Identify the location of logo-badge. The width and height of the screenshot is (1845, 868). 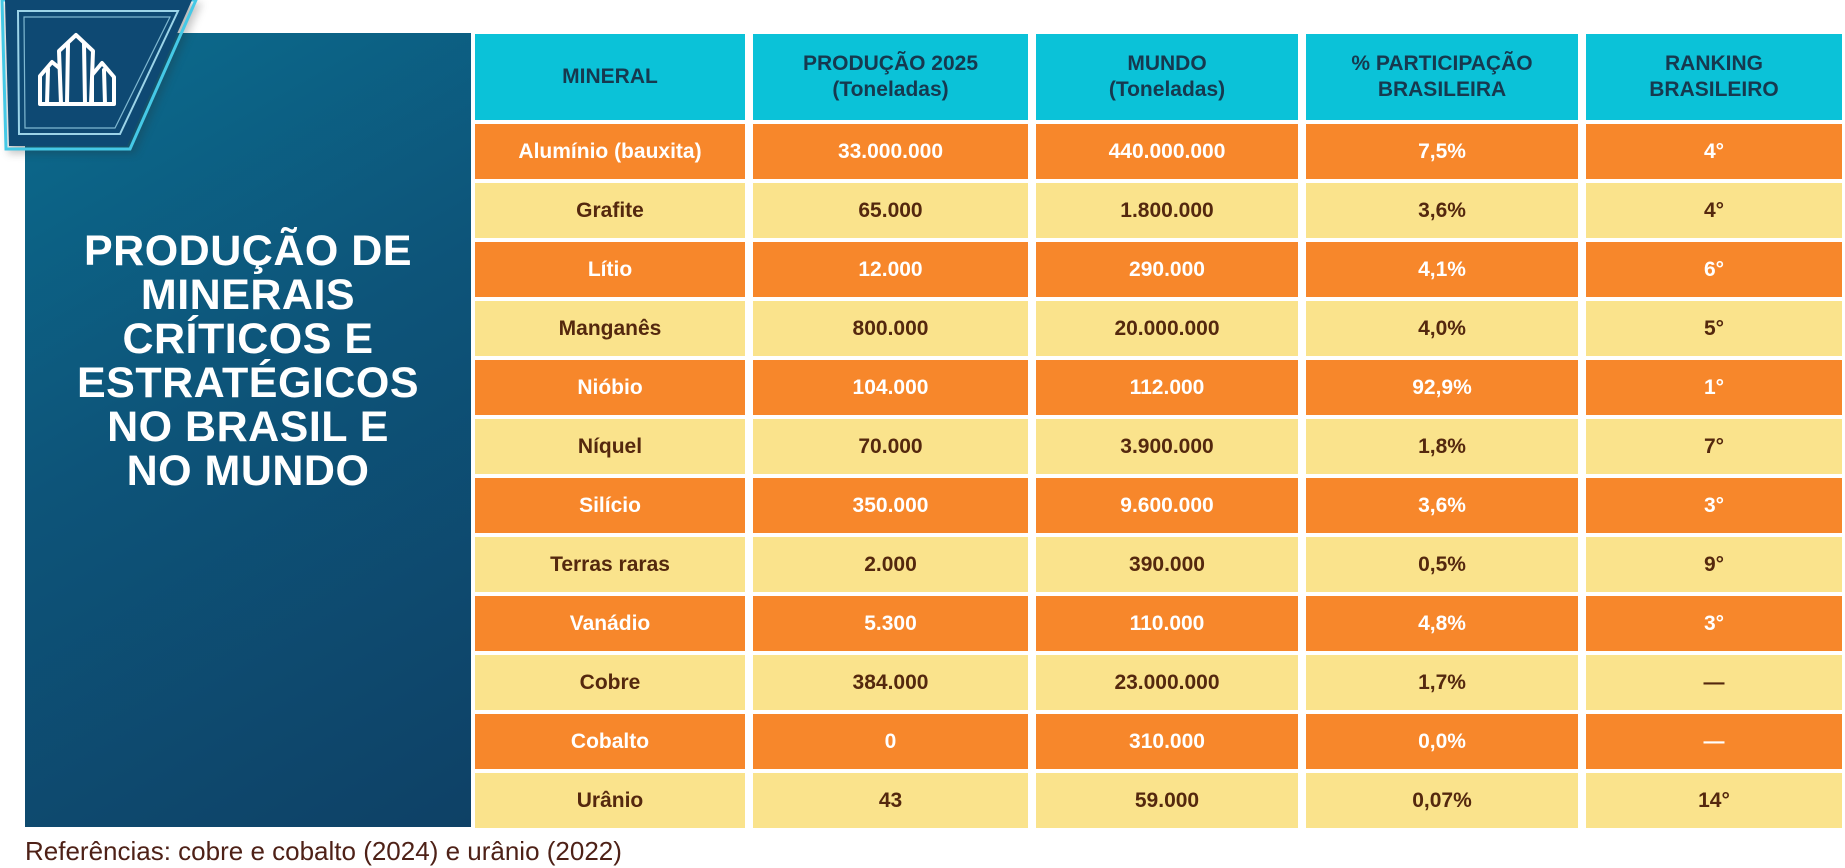
(99, 75).